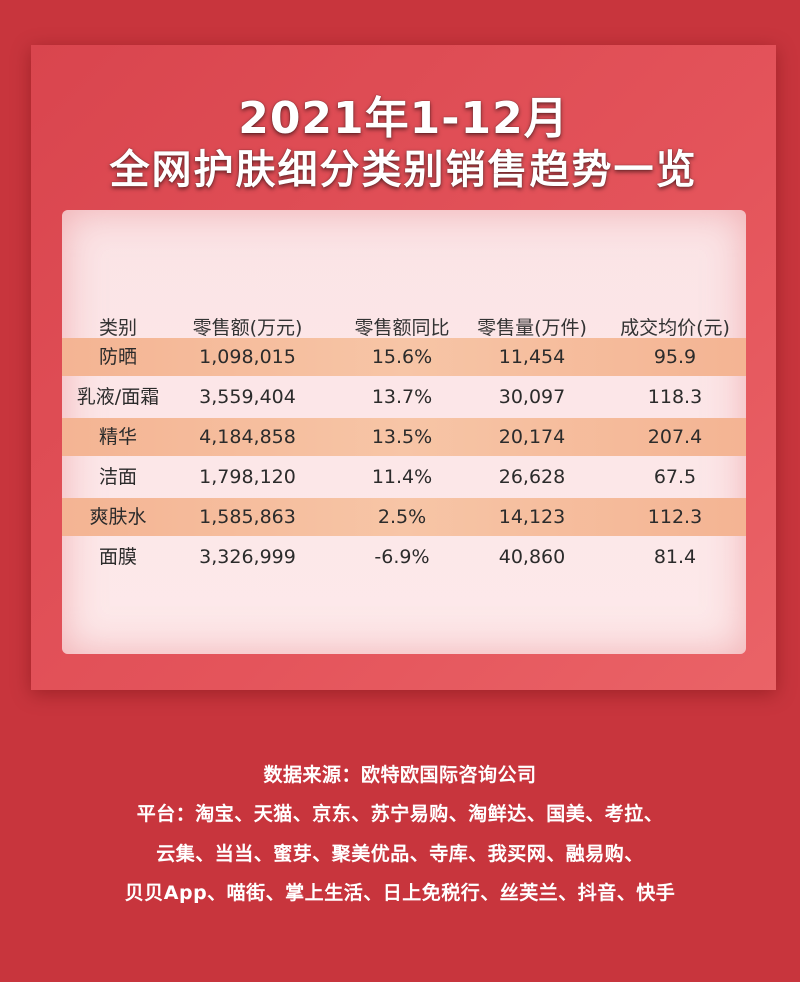 Image resolution: width=800 pixels, height=982 pixels. I want to click on table-row: 精华 4,184,858 13.5% 20,174 207.4, so click(404, 437).